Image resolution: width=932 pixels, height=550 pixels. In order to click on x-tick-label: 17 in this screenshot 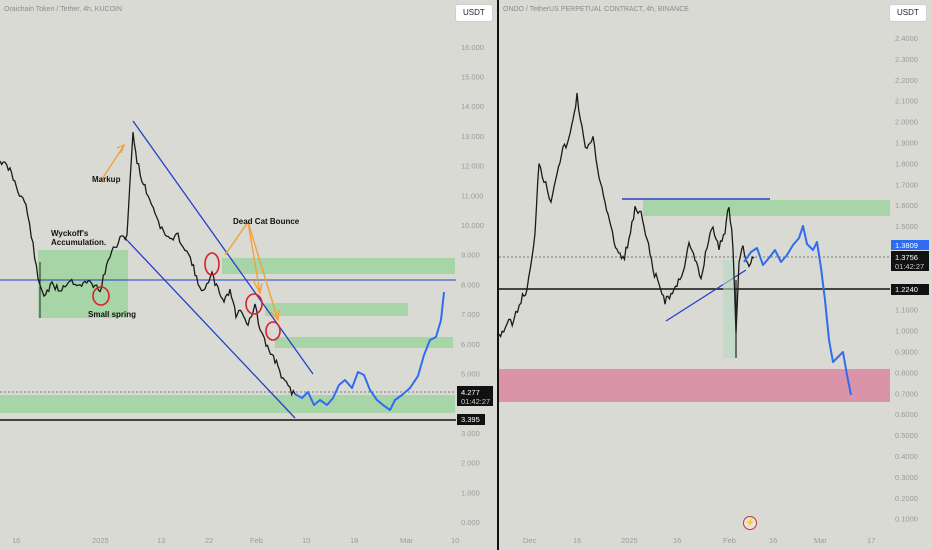, I will do `click(871, 540)`.